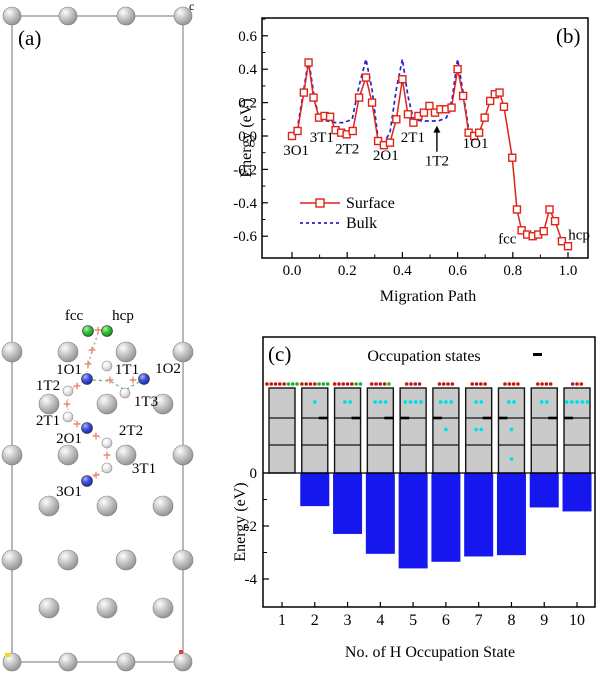  I want to click on panel-a-label: (a), so click(30, 38).